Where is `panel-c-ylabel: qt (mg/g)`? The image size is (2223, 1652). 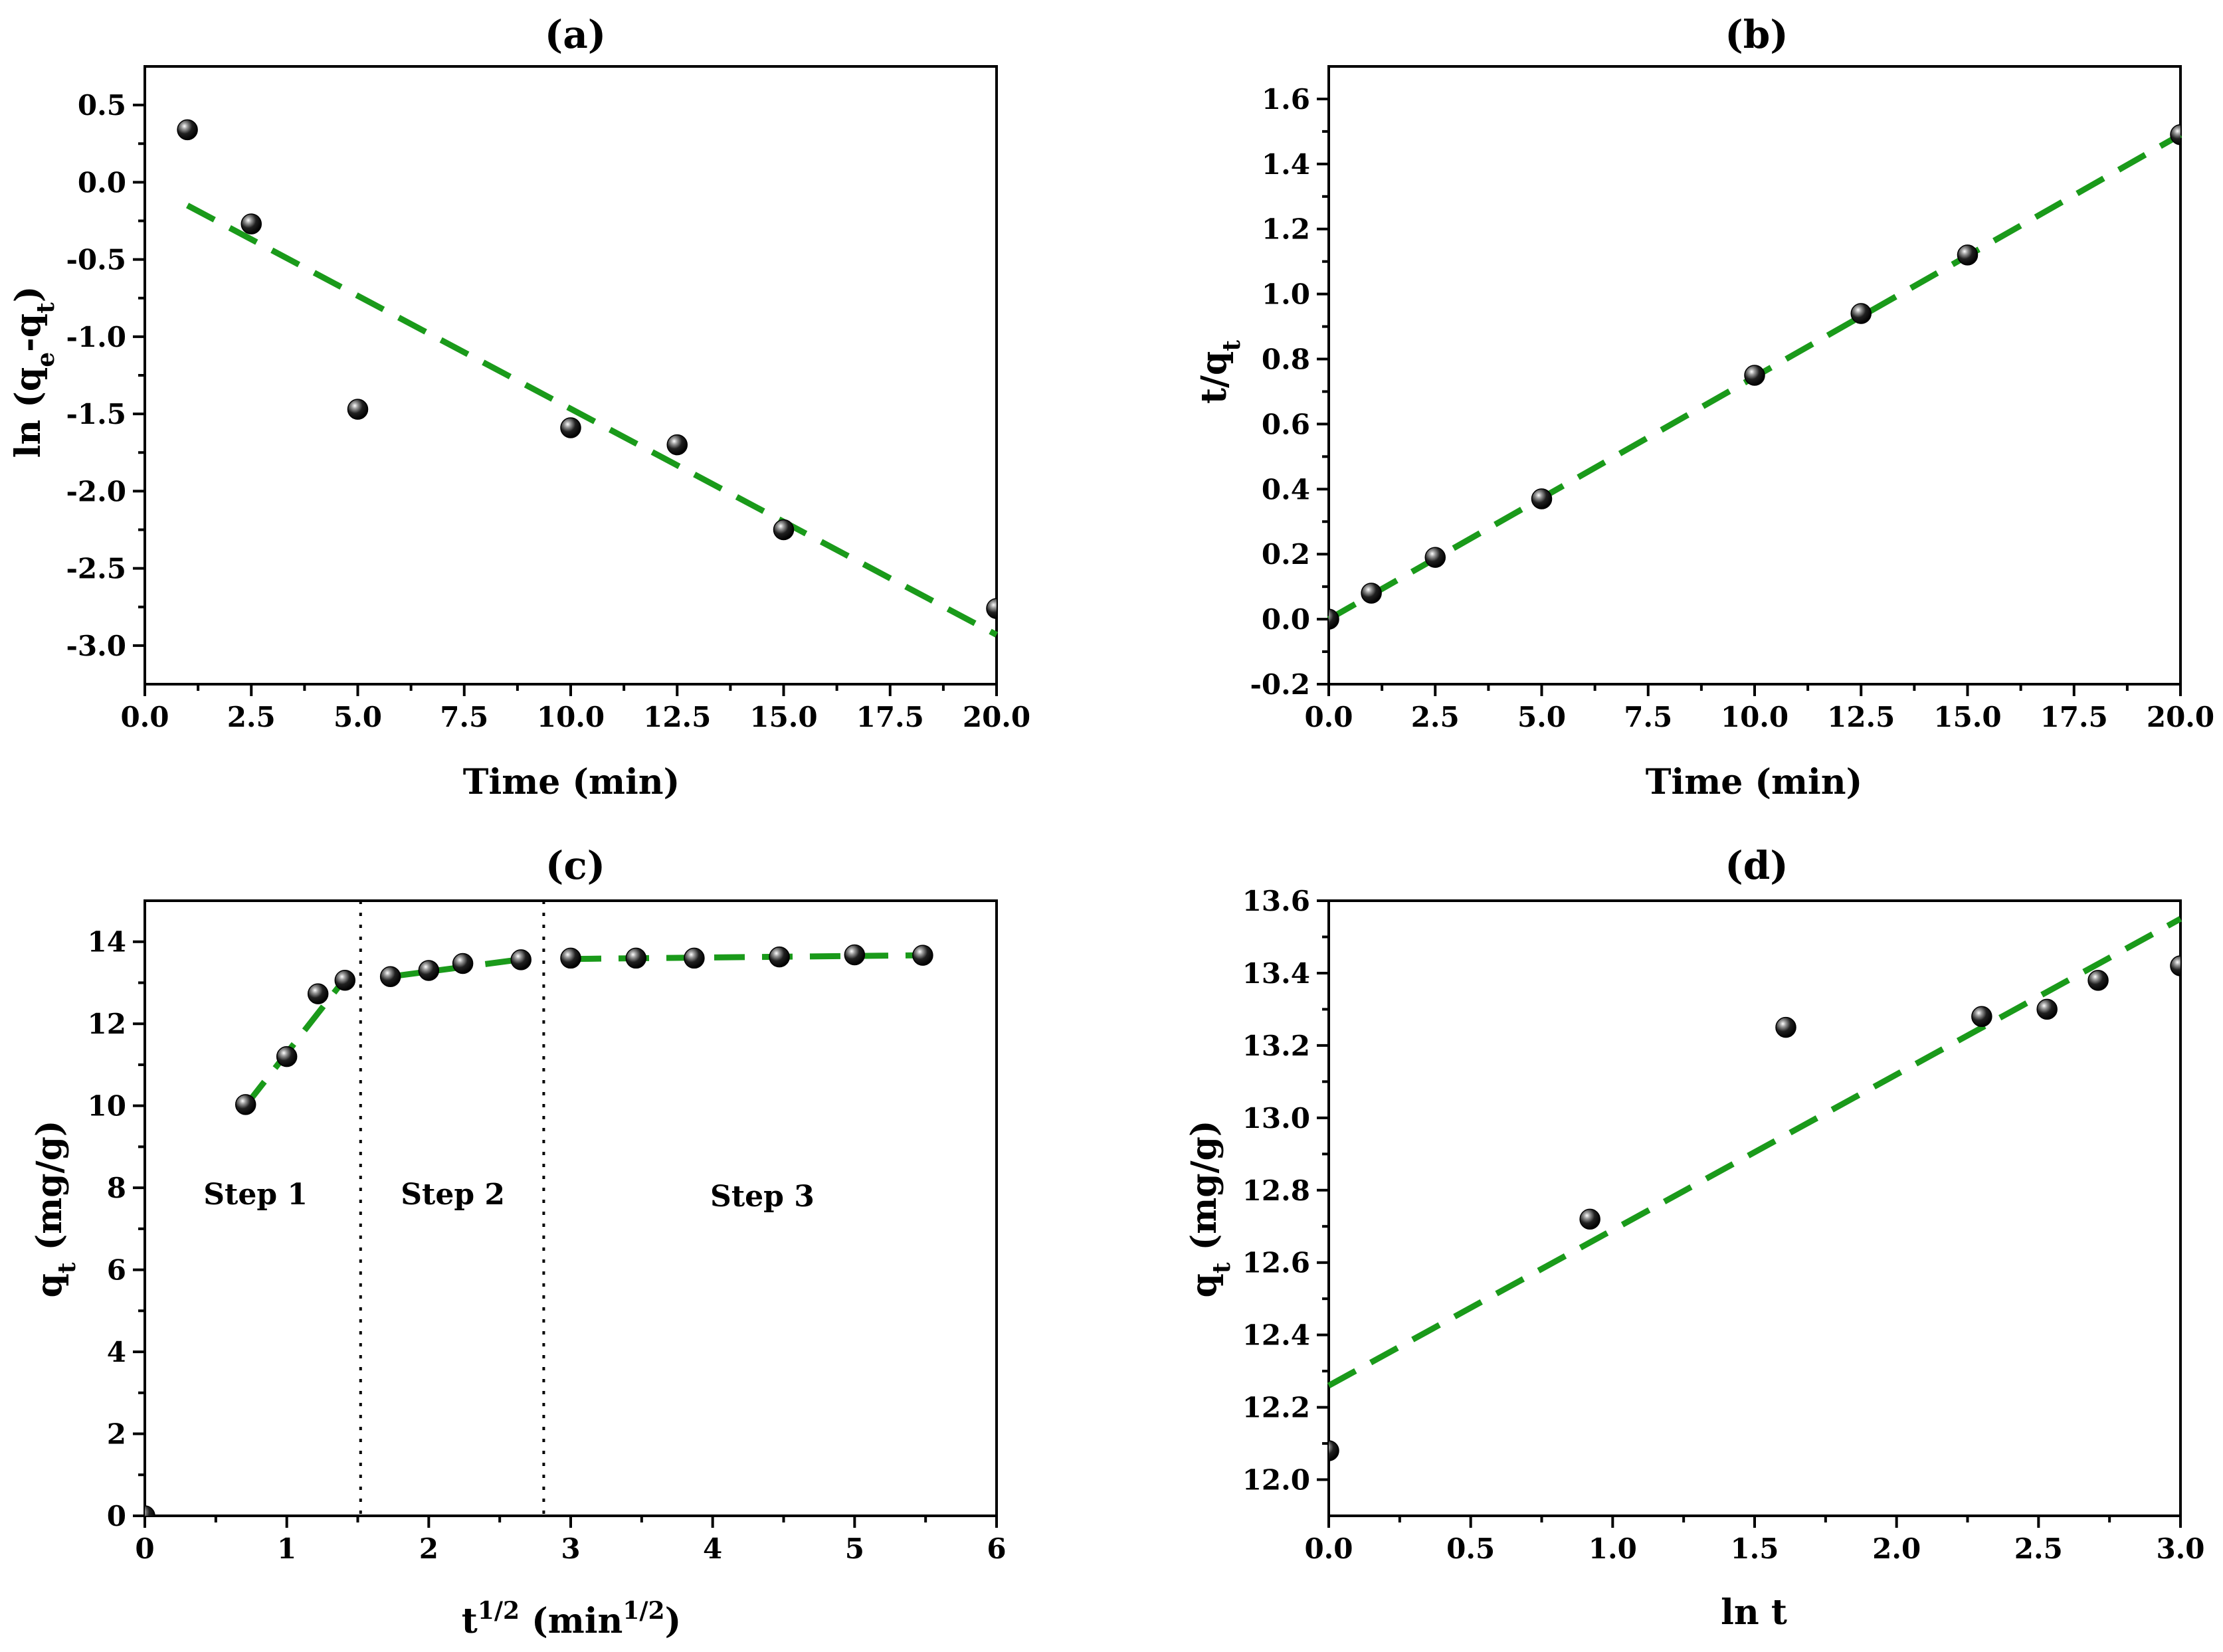 panel-c-ylabel: qt (mg/g) is located at coordinates (55, 1208).